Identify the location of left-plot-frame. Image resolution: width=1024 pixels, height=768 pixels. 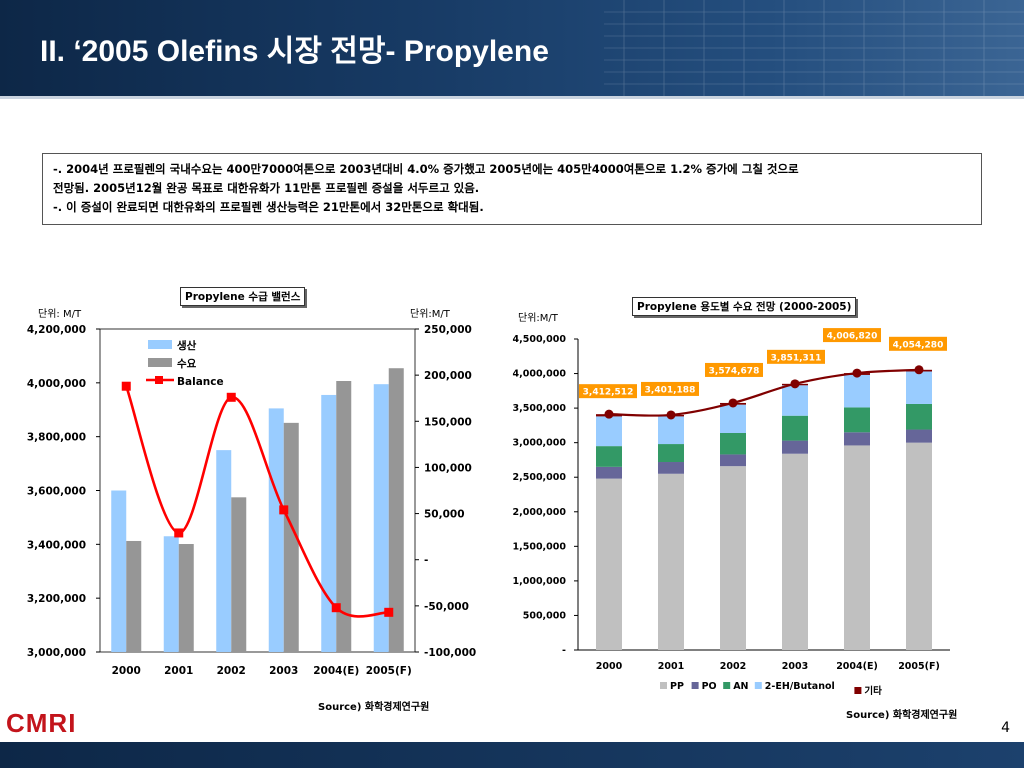
(257, 490).